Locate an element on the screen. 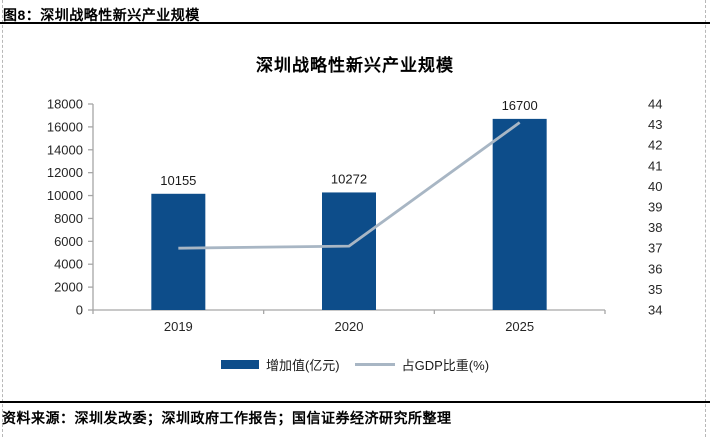  right-axis-tick-label: 42 is located at coordinates (655, 145).